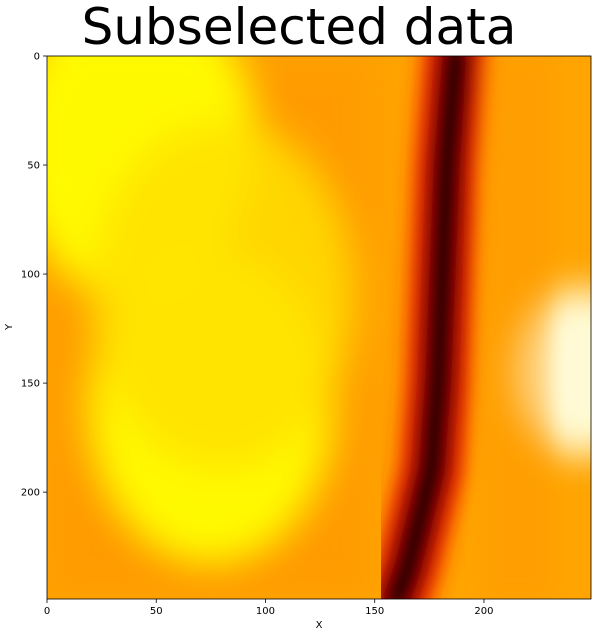 This screenshot has height=637, width=598. Describe the element at coordinates (299, 28) in the screenshot. I see `chart-title: Subselected data` at that location.